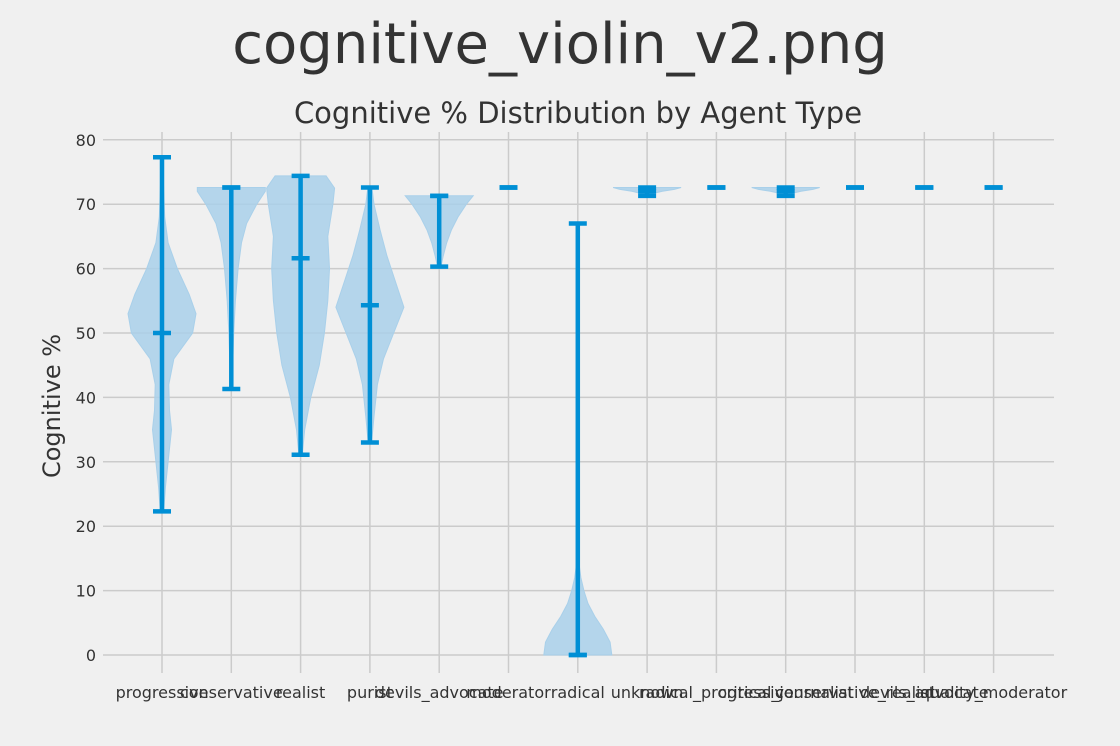  Describe the element at coordinates (86, 526) in the screenshot. I see `y-tick-label: 20` at that location.